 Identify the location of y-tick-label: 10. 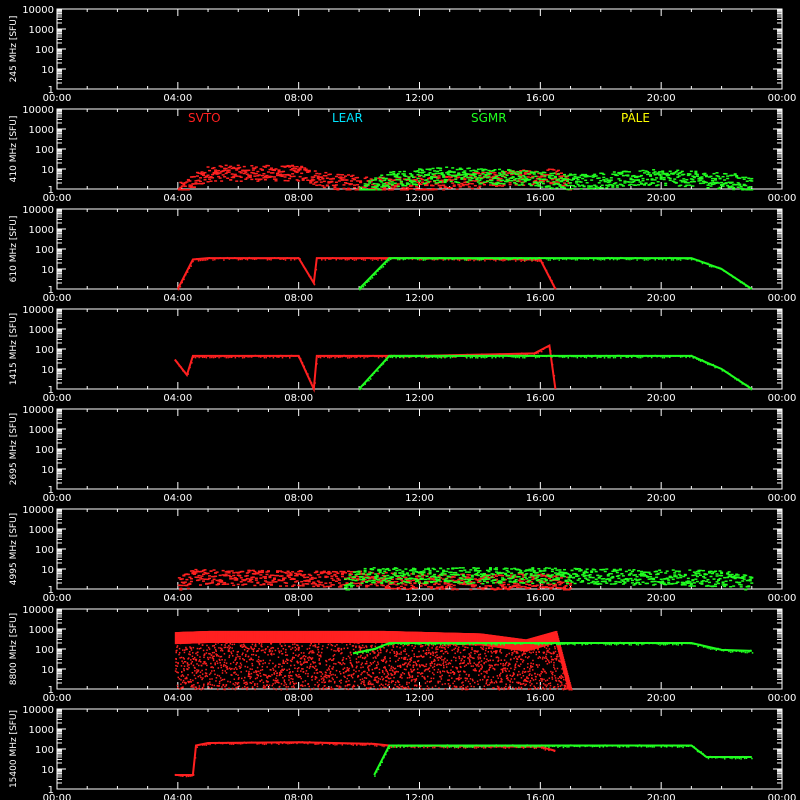
(47, 70).